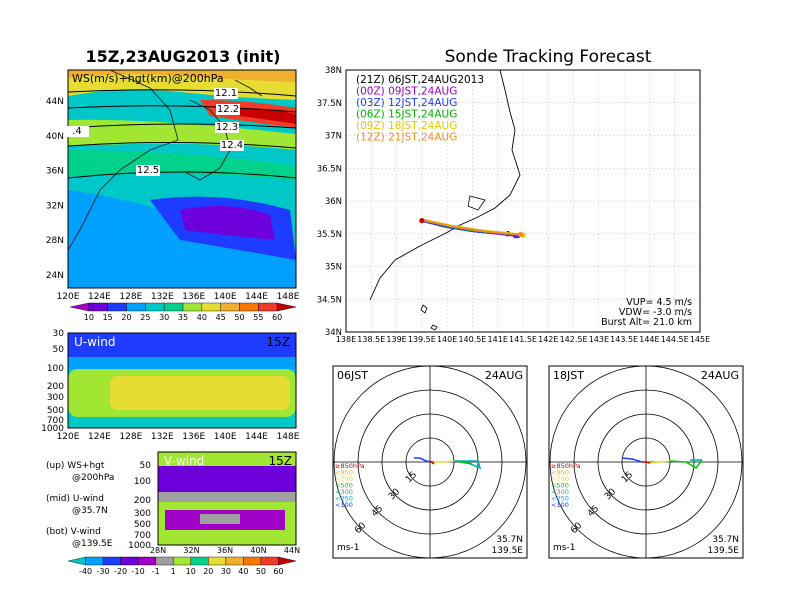 This screenshot has width=792, height=612. I want to click on lon-label: 128E, so click(130, 297).